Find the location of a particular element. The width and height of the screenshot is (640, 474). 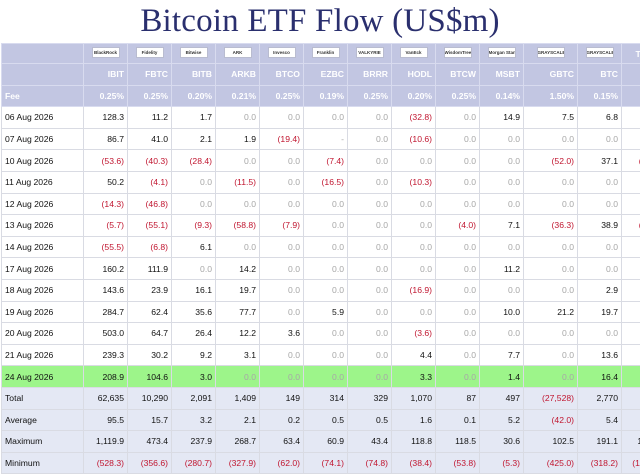

ticker-header: MSBT is located at coordinates (502, 75).